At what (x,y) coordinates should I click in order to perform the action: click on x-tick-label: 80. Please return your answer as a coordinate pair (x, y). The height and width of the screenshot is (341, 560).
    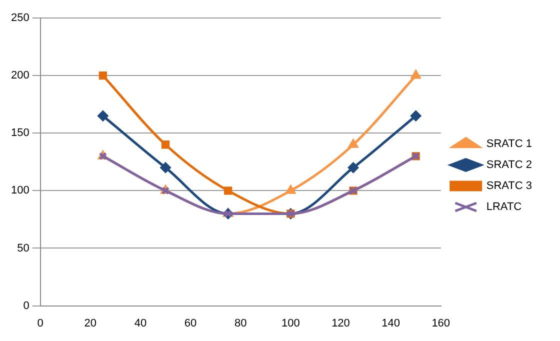
    Looking at the image, I should click on (240, 323).